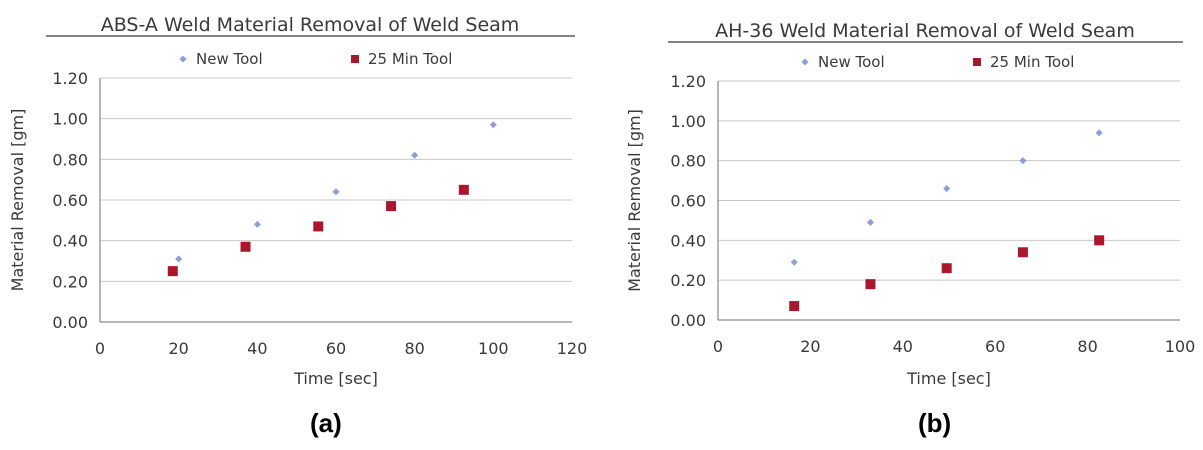 This screenshot has width=1203, height=450. I want to click on chart-a-x-tick-label: 40, so click(257, 348).